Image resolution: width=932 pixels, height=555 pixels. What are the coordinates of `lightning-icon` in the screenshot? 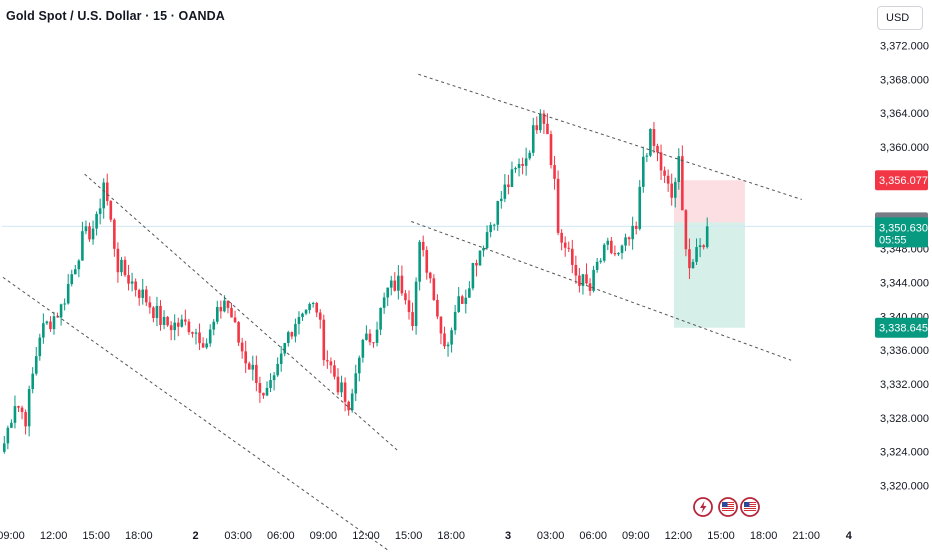 It's located at (703, 507).